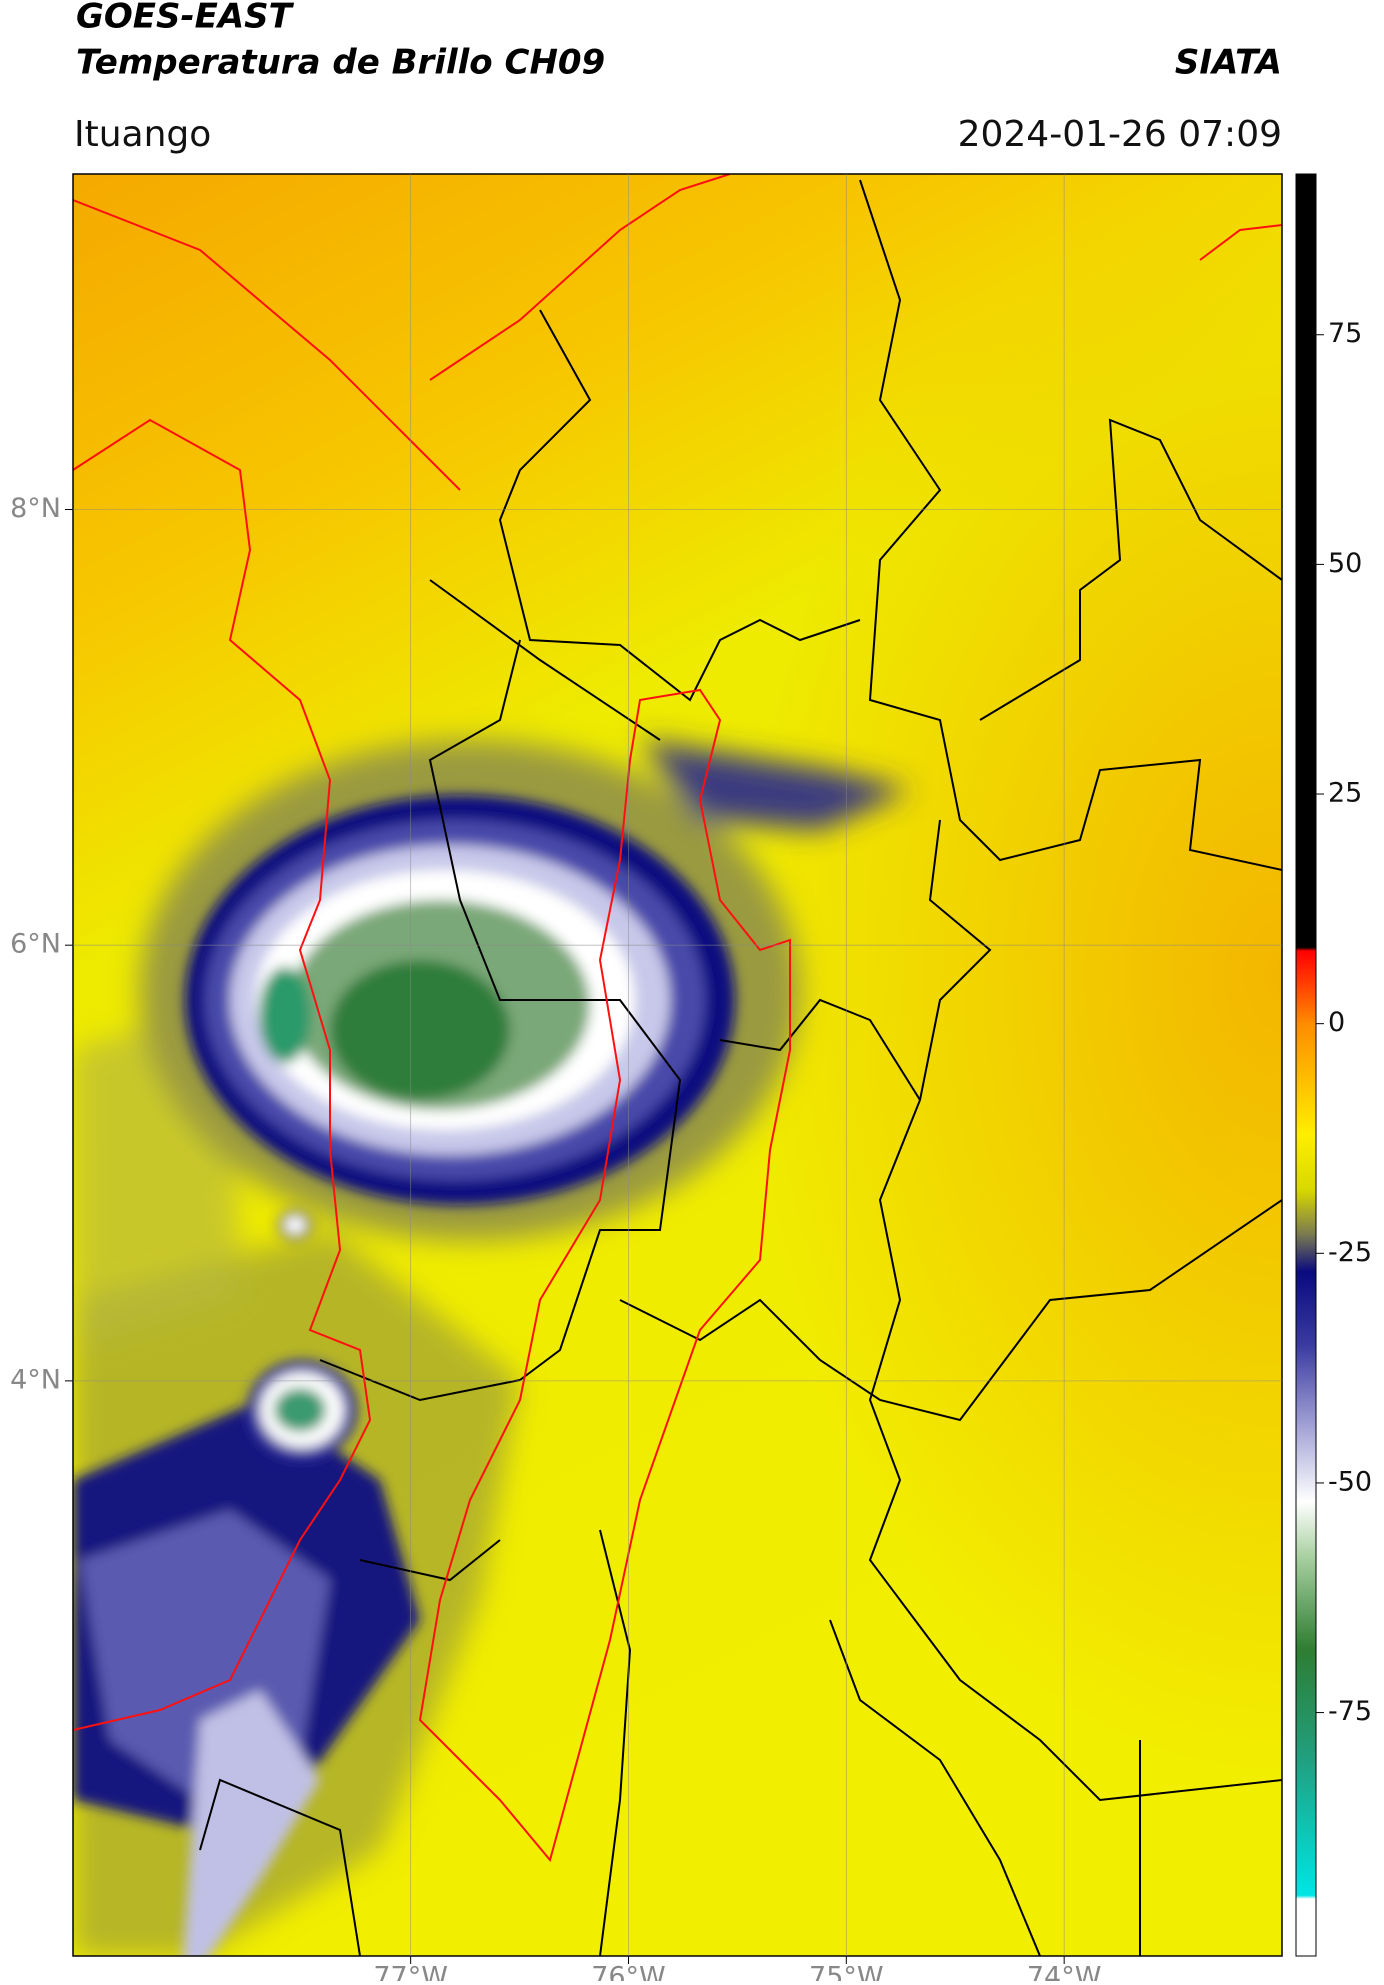  Describe the element at coordinates (1306, 1065) in the screenshot. I see `colorbar` at that location.